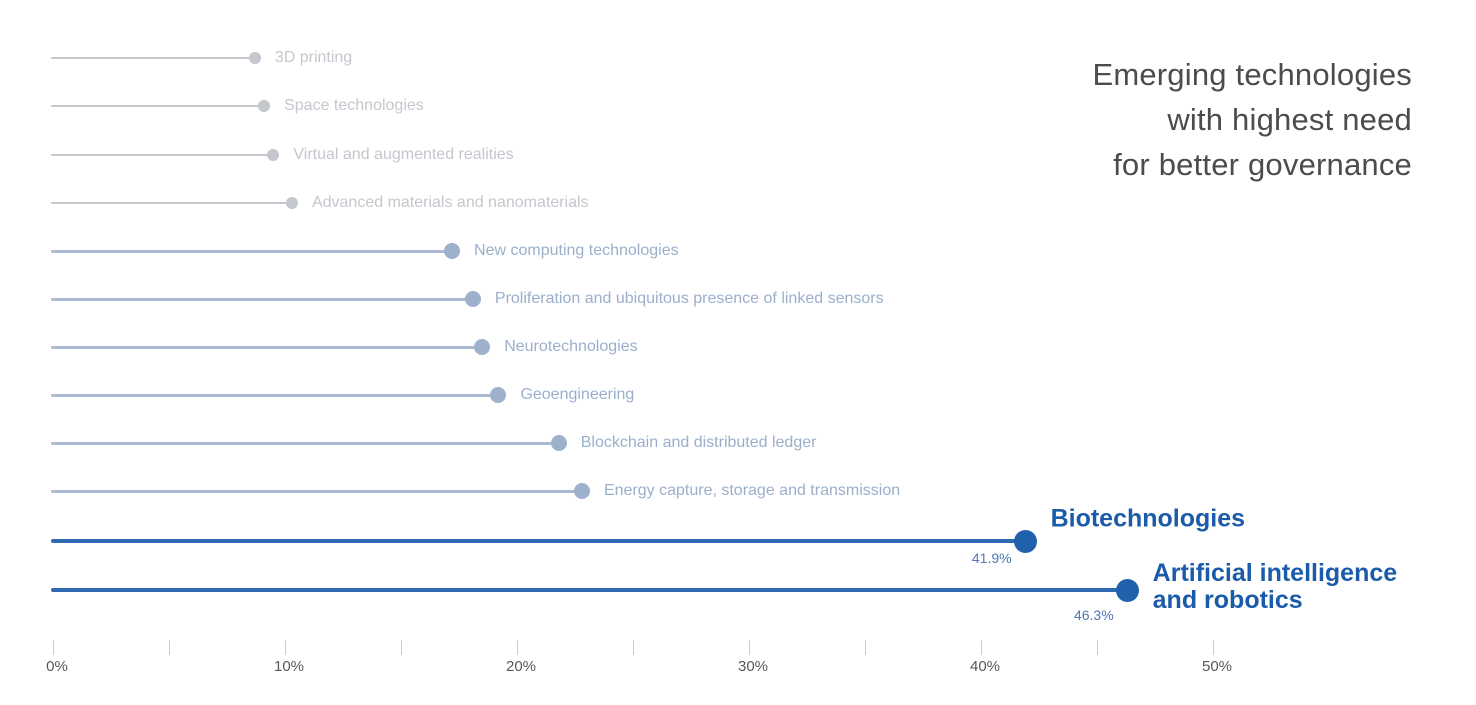 The width and height of the screenshot is (1476, 705). I want to click on category-label: Artificial intelligence and robotics, so click(1275, 587).